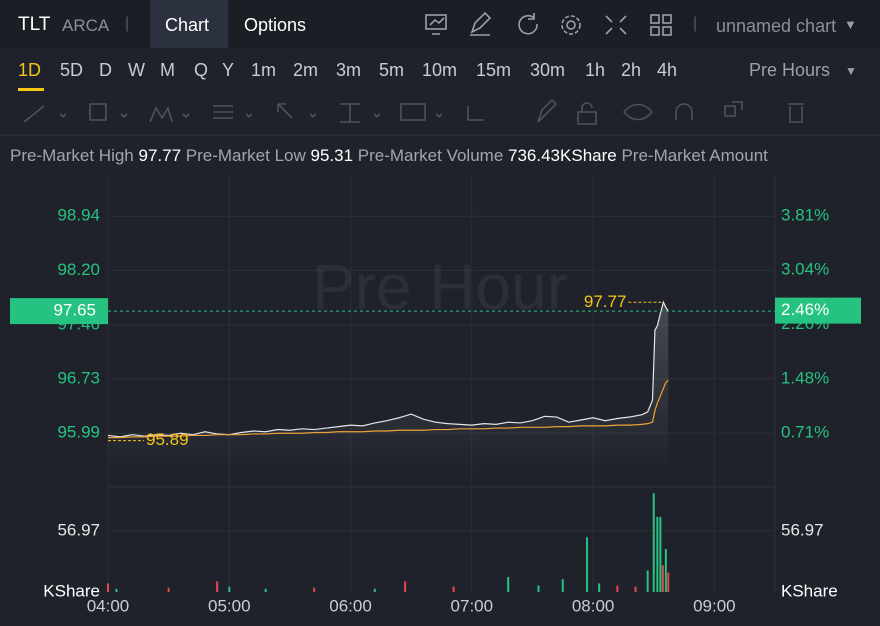 Image resolution: width=880 pixels, height=626 pixels. What do you see at coordinates (245, 155) in the screenshot?
I see `info-label: Pre-Market Low` at bounding box center [245, 155].